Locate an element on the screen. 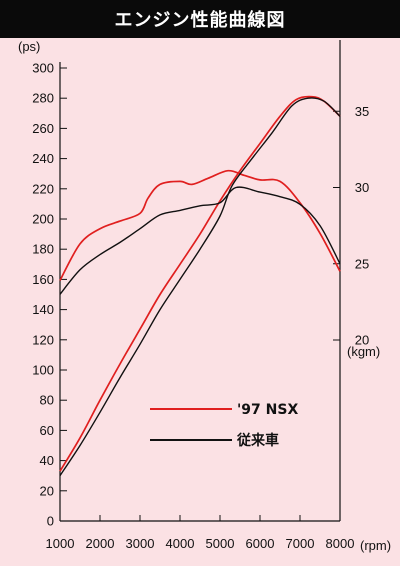 The image size is (400, 566). y-left-tick-label: 300 is located at coordinates (43, 68).